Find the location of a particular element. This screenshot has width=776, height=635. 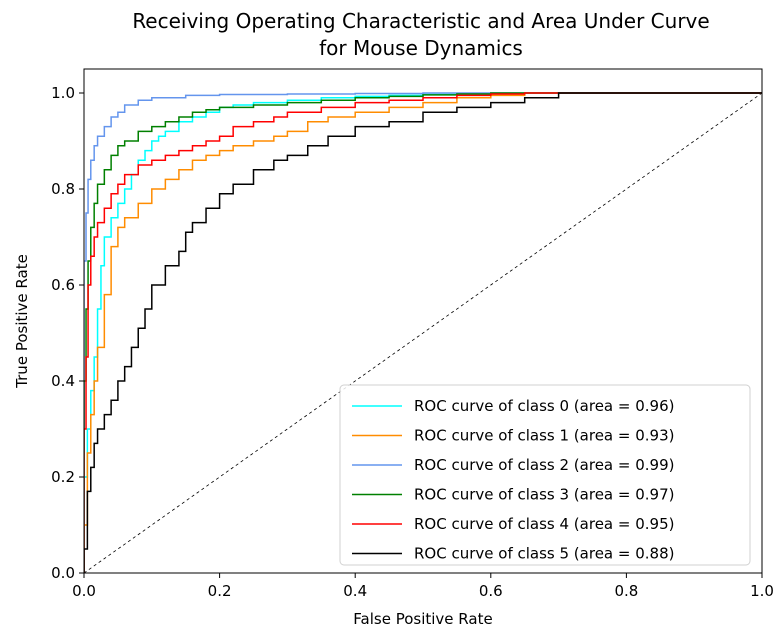

legend-label-class-3: ROC curve of class 3 (area = 0.97) is located at coordinates (544, 495).